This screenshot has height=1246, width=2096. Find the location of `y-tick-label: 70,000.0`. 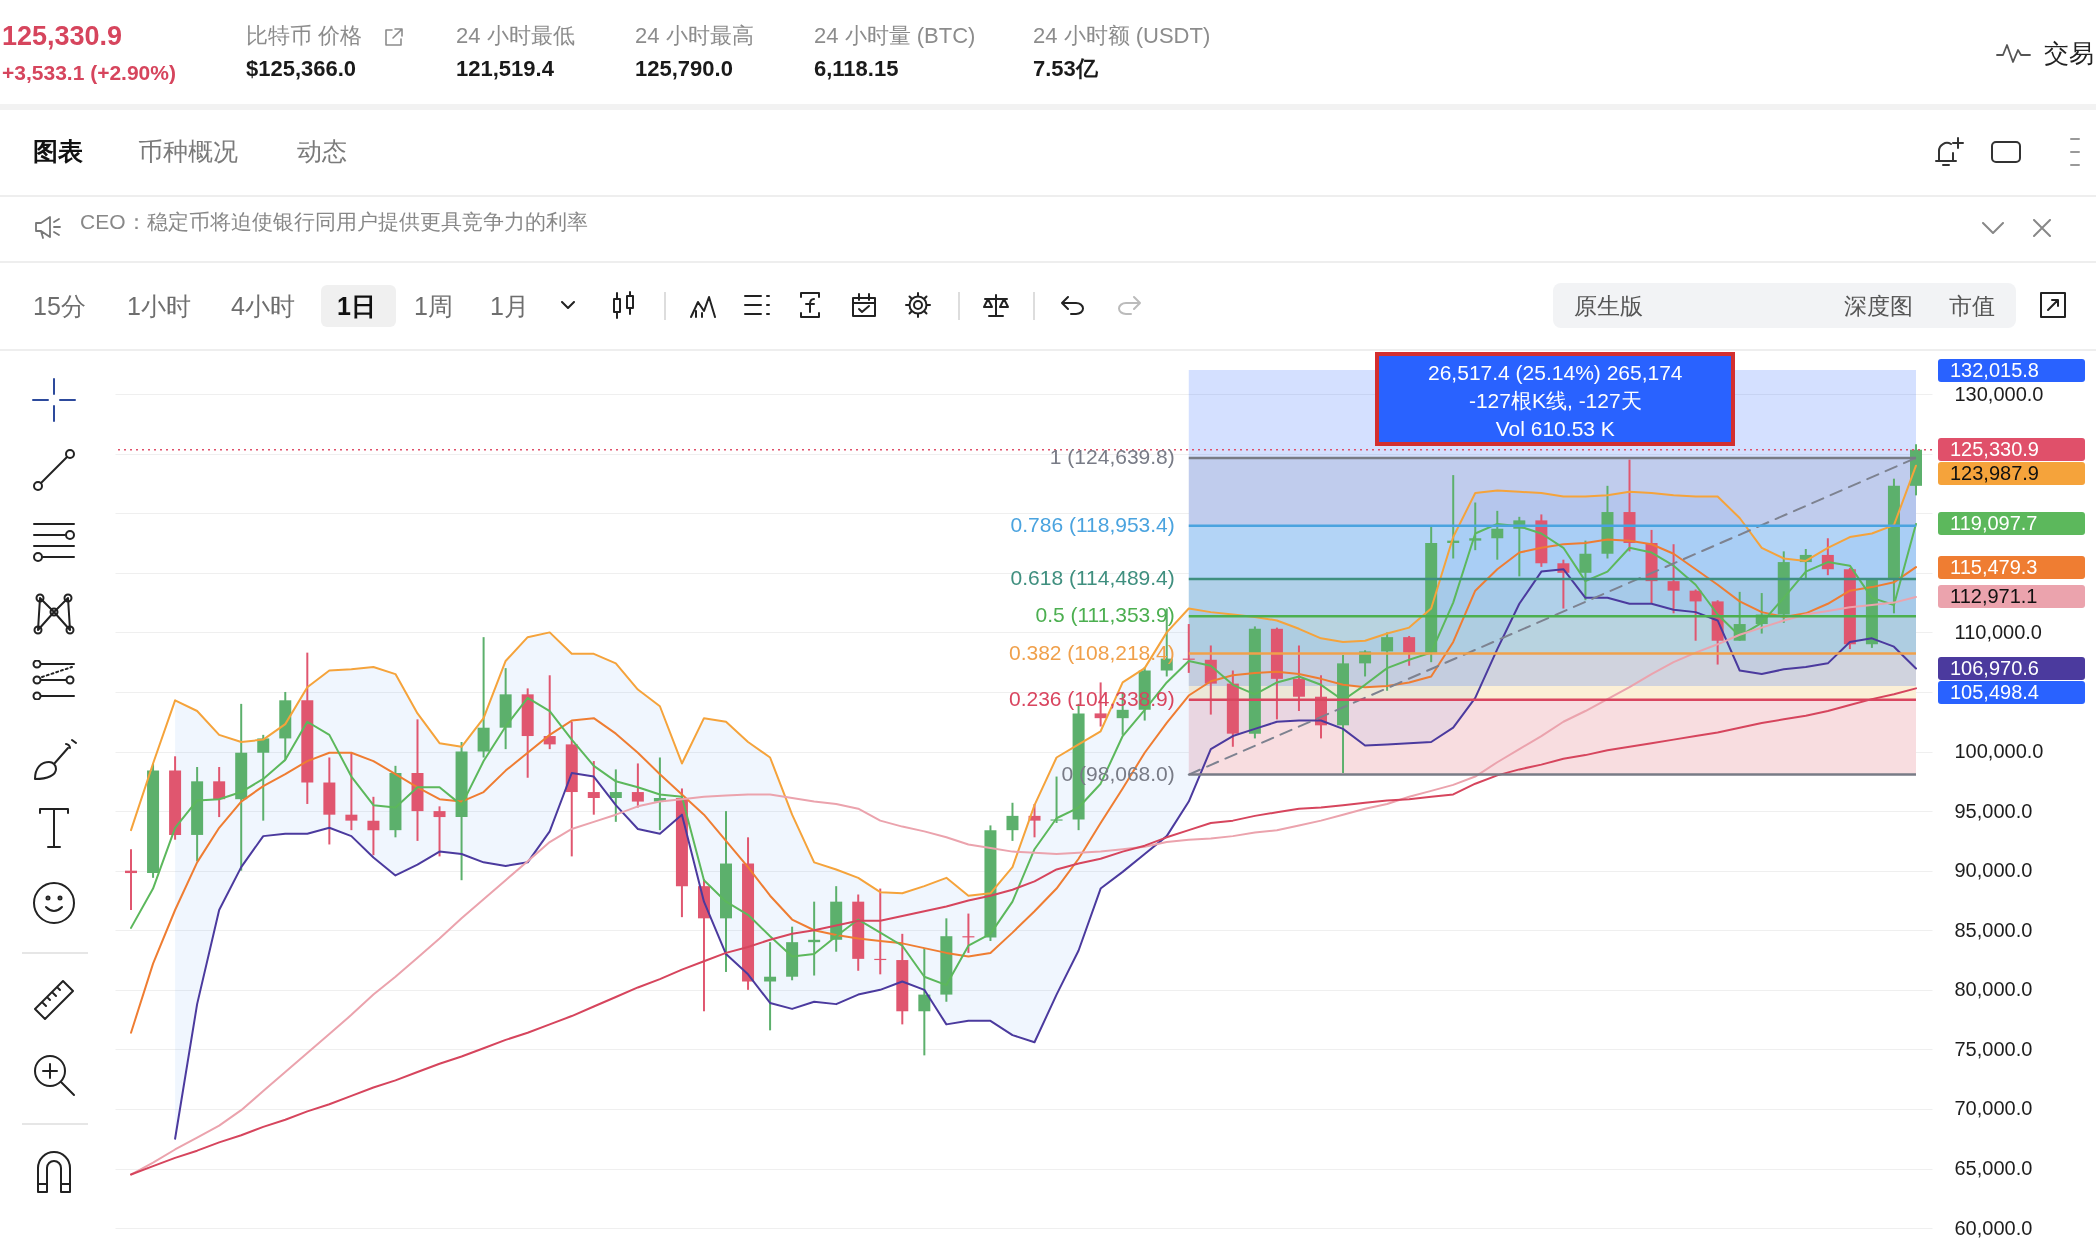

y-tick-label: 70,000.0 is located at coordinates (1993, 1108).